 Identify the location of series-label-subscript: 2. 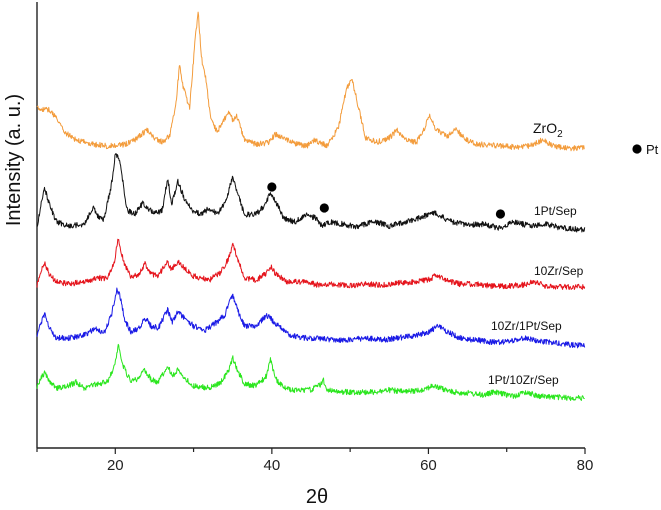
(560, 134).